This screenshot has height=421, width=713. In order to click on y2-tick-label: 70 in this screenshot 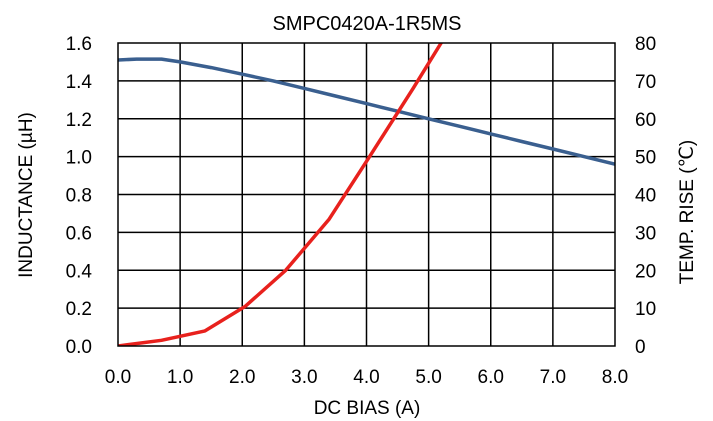, I will do `click(645, 82)`.